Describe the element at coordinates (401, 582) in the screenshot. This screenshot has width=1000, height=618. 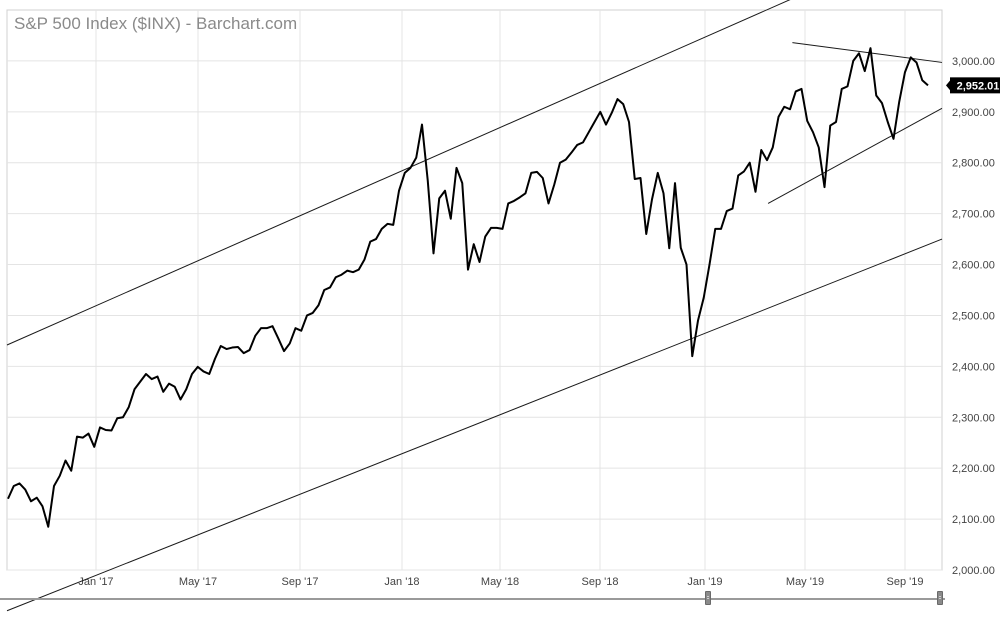
I see `x-tick-label: Jan '18` at that location.